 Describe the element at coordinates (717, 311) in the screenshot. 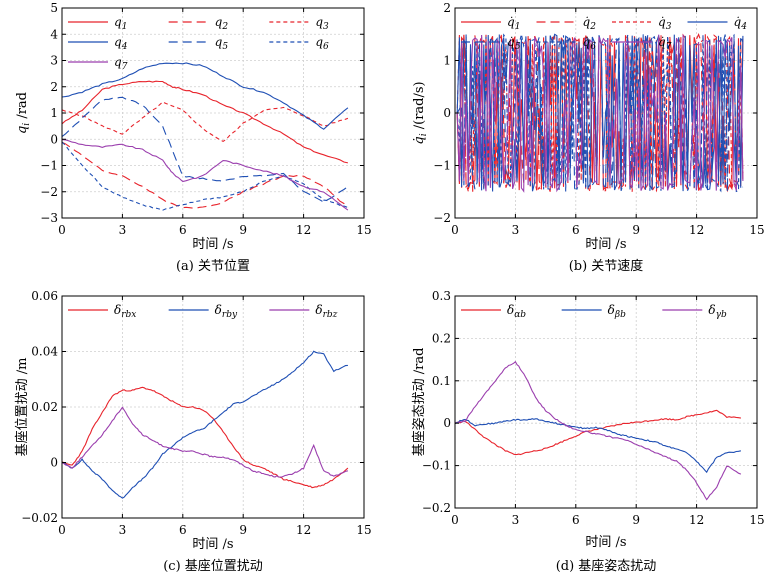

I see `svg-text: δγb` at that location.